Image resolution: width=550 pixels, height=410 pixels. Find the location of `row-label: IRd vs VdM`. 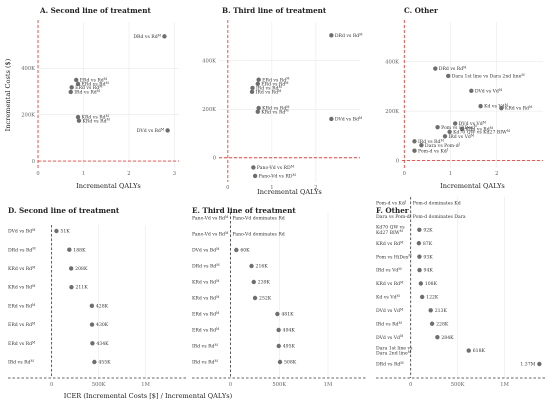

row-label: IRd vs VdM is located at coordinates (389, 270).